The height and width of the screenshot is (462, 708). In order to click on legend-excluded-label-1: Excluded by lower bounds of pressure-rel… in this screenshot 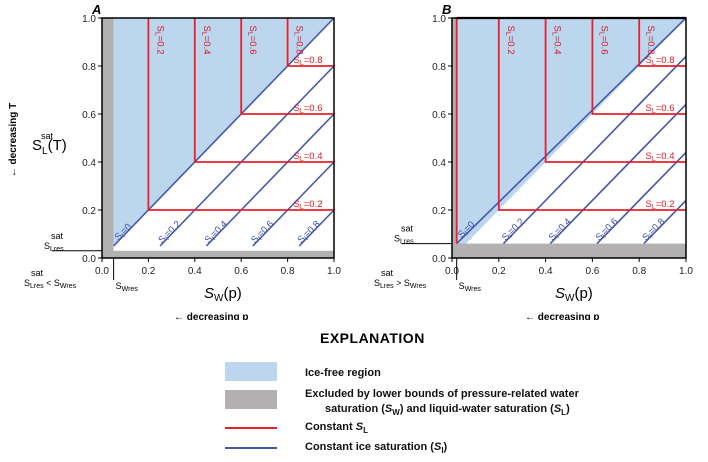, I will do `click(442, 394)`.